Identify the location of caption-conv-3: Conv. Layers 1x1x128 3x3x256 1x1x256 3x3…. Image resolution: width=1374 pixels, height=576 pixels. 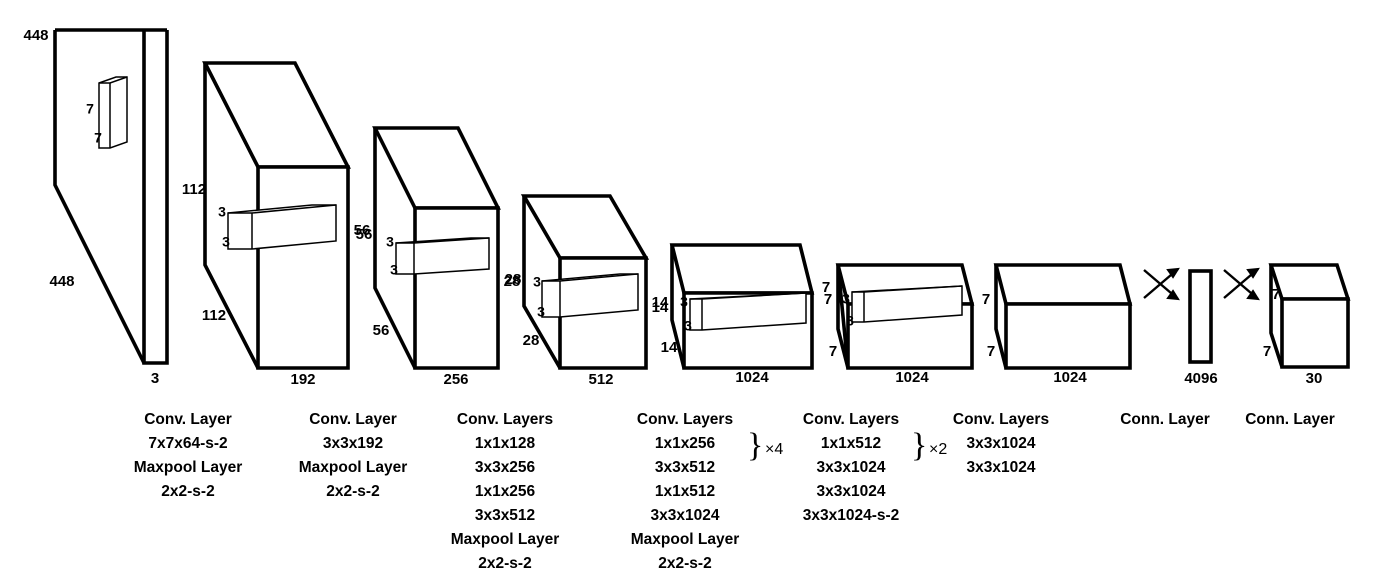
(505, 492).